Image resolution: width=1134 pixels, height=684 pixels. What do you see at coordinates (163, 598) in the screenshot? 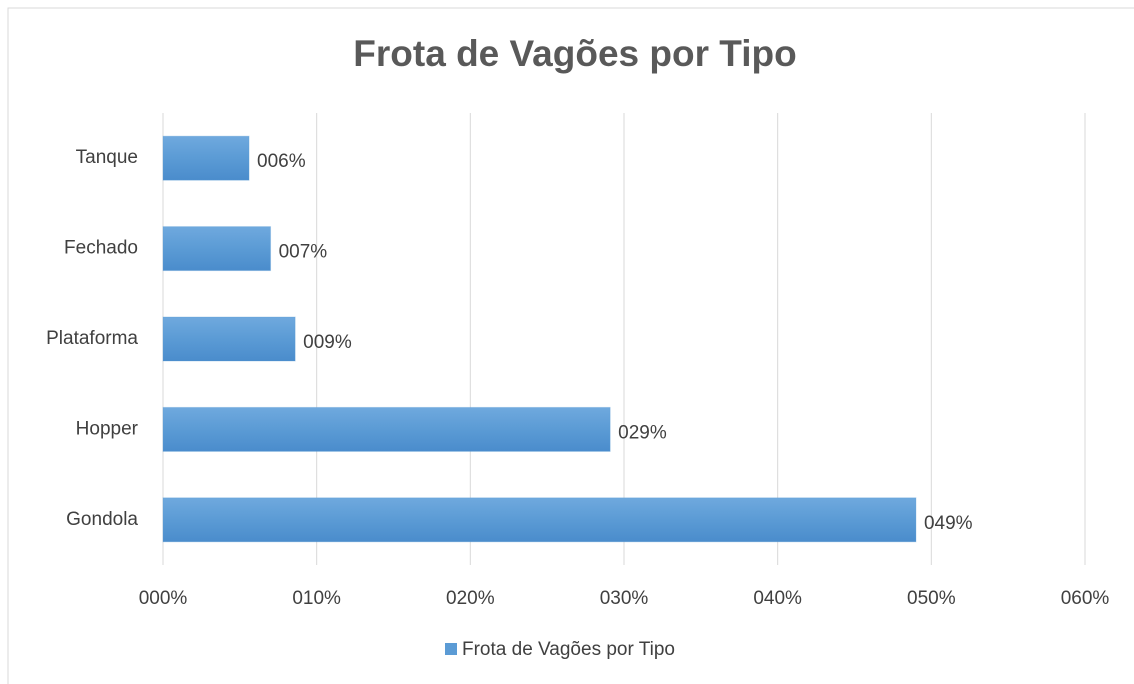
I see `x-tick-label: 000%` at bounding box center [163, 598].